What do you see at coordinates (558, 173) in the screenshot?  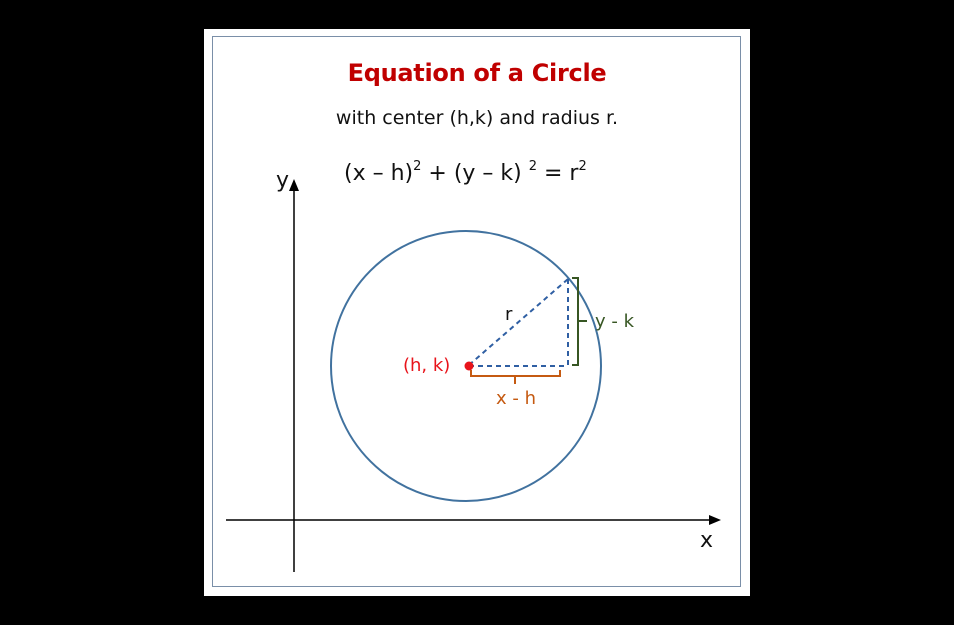 I see `equation-part-3: = r` at bounding box center [558, 173].